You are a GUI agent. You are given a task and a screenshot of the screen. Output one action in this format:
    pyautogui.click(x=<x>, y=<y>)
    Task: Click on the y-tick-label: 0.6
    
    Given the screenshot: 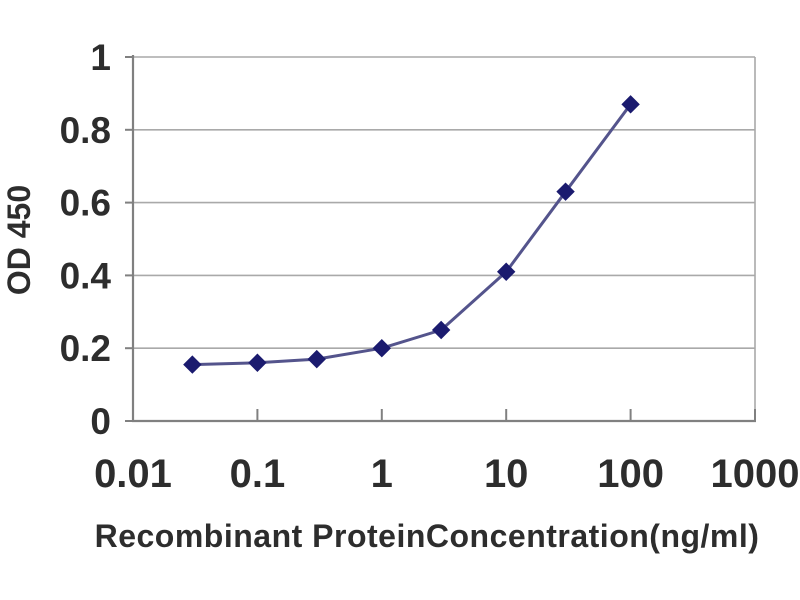 What is the action you would take?
    pyautogui.click(x=85, y=203)
    